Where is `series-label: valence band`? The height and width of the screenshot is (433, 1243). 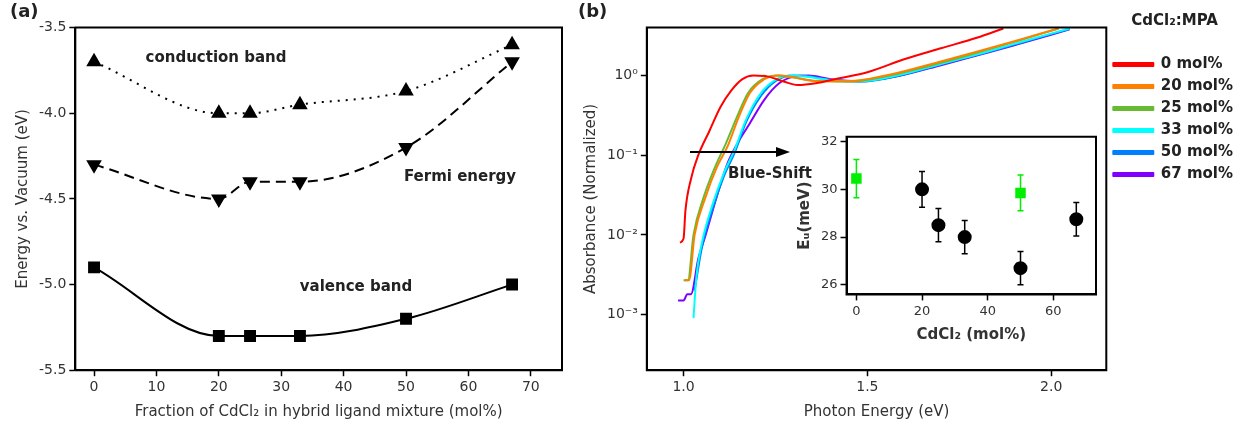
series-label: valence band is located at coordinates (356, 285).